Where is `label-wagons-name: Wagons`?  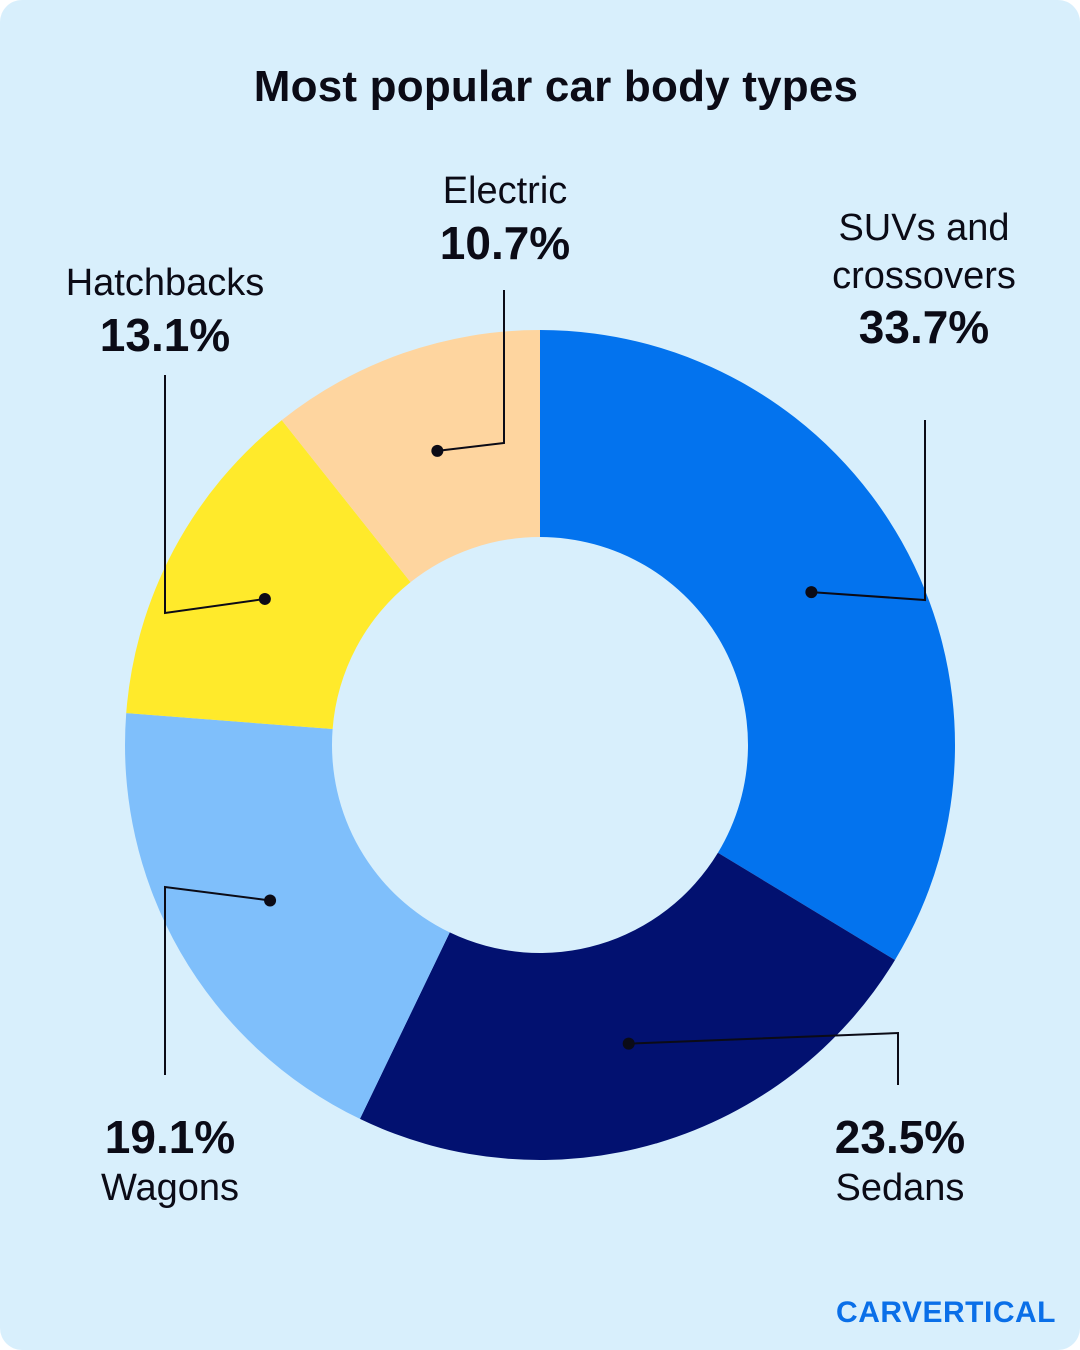
label-wagons-name: Wagons is located at coordinates (170, 1188).